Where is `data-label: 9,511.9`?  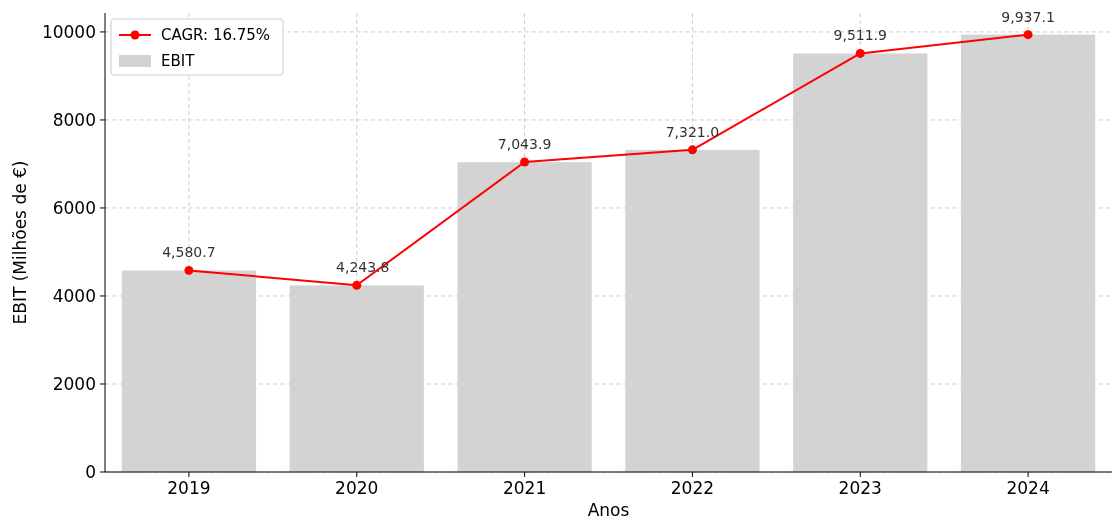 data-label: 9,511.9 is located at coordinates (860, 35).